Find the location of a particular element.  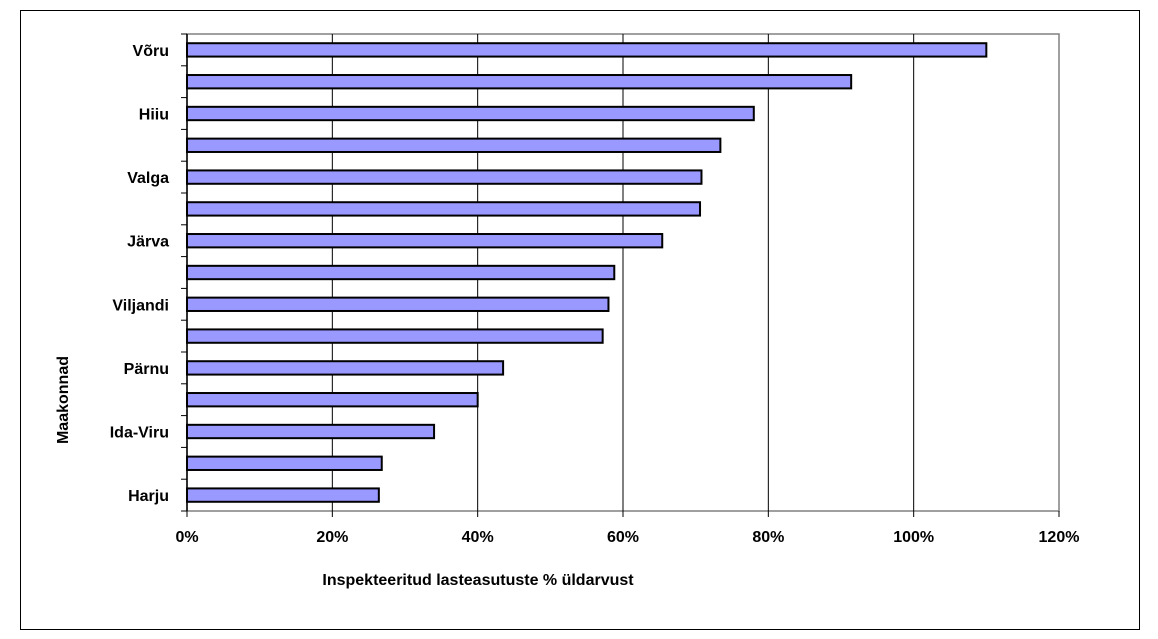

y-tick-label: Viljandi is located at coordinates (140, 305).